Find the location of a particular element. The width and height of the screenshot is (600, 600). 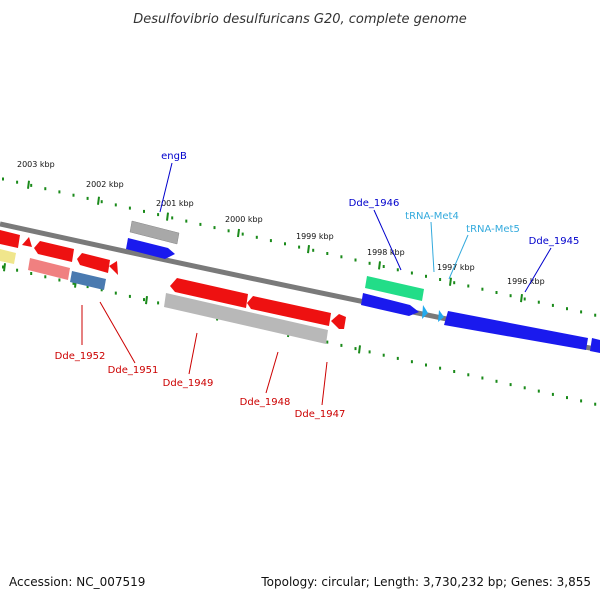

scale-label-1998: 1998 kbp is located at coordinates (386, 252).